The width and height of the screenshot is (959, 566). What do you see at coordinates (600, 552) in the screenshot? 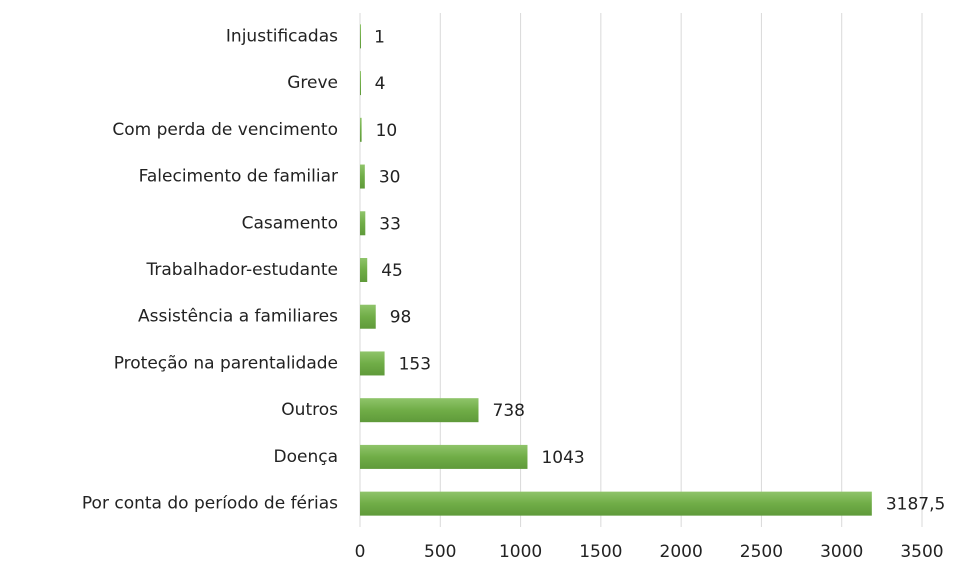
I see `x-tick-label: 1500` at bounding box center [600, 552].